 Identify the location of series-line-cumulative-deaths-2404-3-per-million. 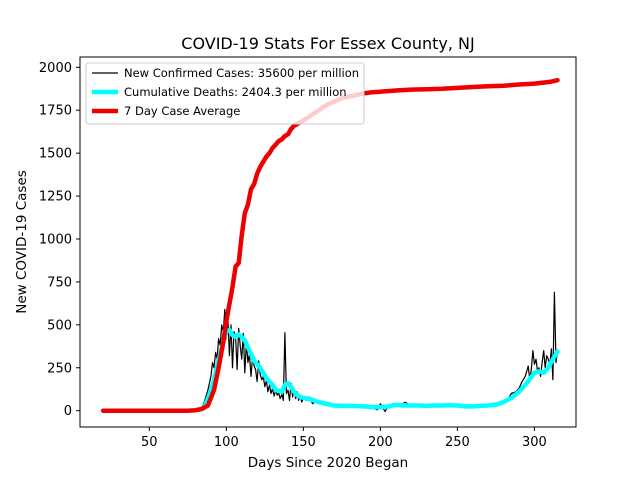
(379, 369).